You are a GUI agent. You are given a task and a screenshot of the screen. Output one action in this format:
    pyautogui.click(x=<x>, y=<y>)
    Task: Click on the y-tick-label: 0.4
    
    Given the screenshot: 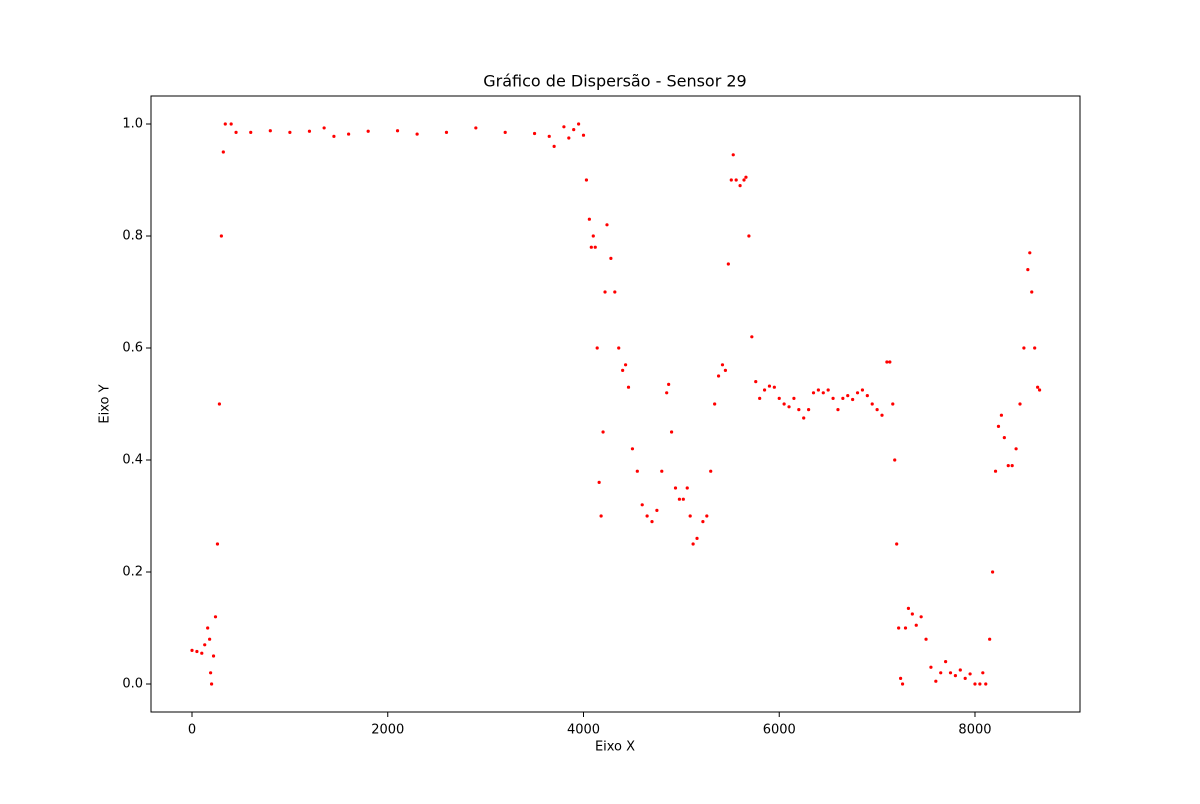 What is the action you would take?
    pyautogui.click(x=132, y=460)
    